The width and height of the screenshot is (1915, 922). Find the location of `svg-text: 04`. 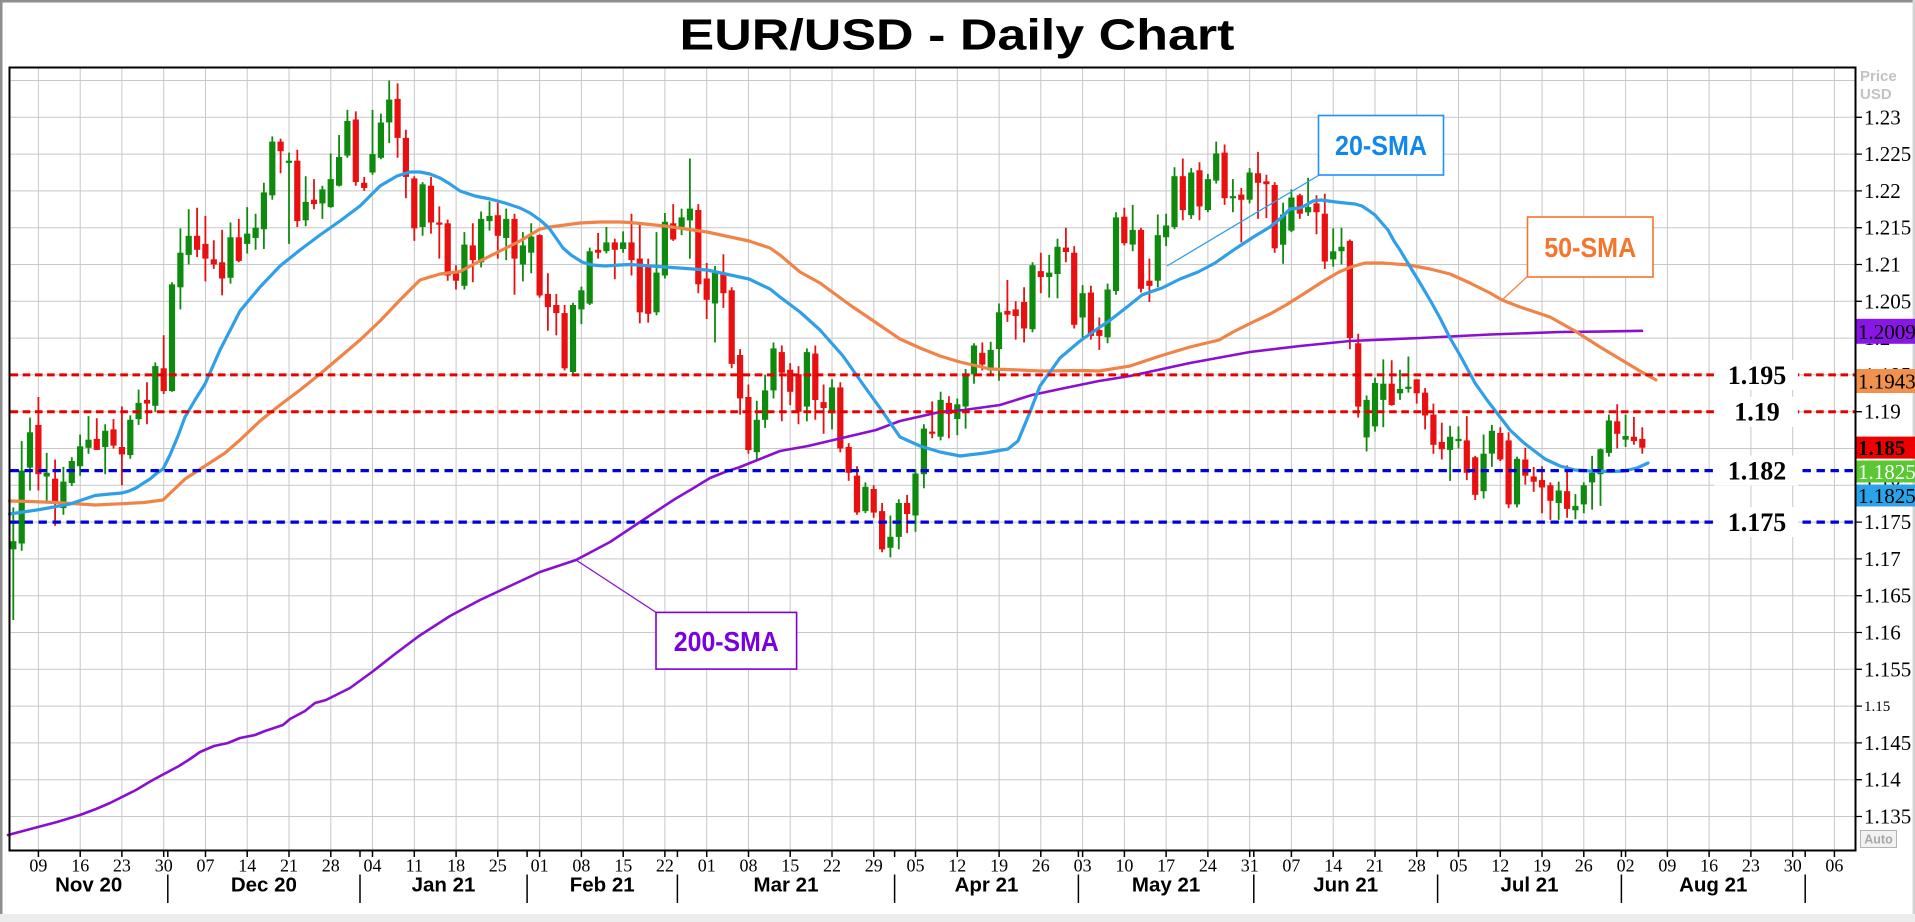

svg-text: 04 is located at coordinates (373, 866).